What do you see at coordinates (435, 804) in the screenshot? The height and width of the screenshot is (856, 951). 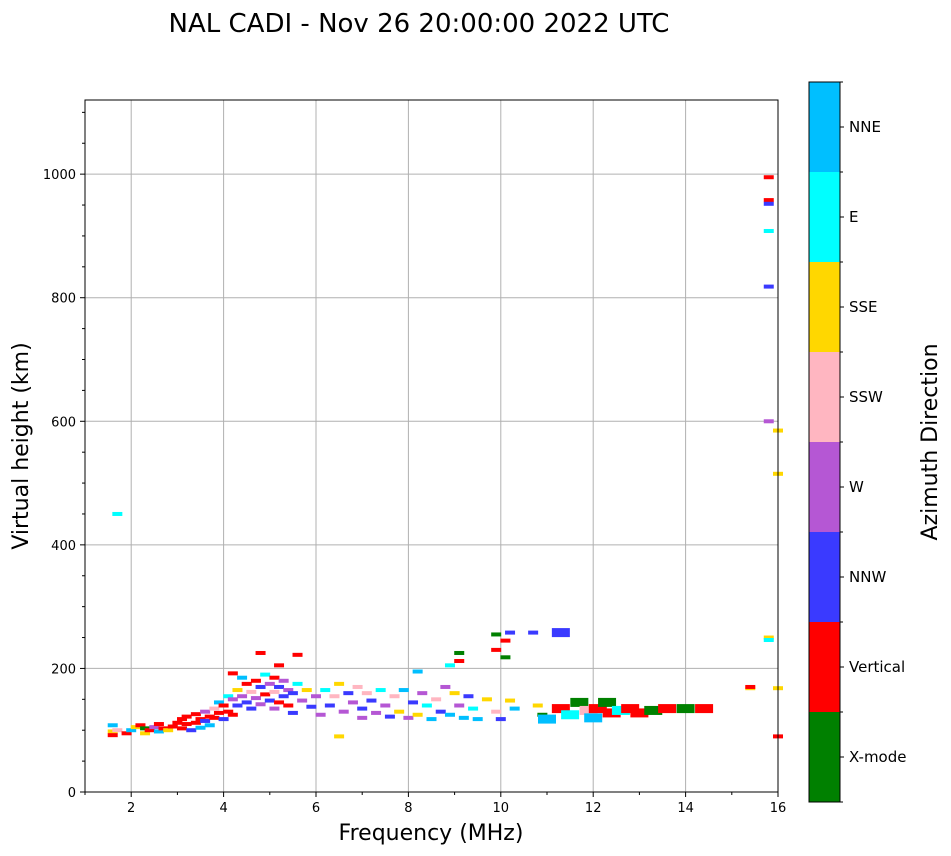 I see `x-axis-ticks: 2 4 6 8 10 12 14 16` at bounding box center [435, 804].